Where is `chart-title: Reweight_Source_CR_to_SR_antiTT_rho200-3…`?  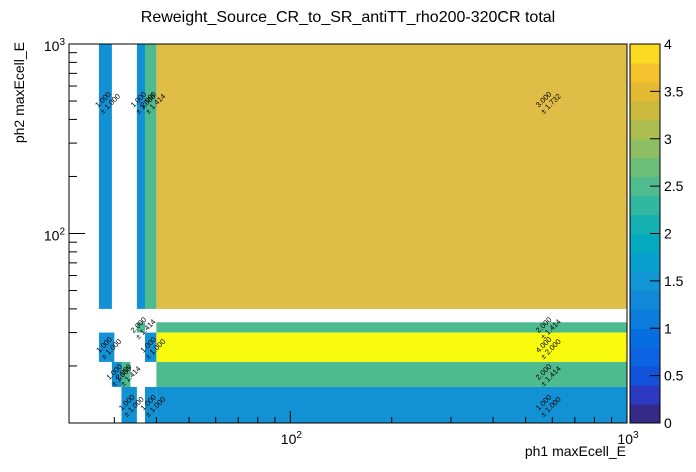 chart-title: Reweight_Source_CR_to_SR_antiTT_rho200-3… is located at coordinates (348, 17).